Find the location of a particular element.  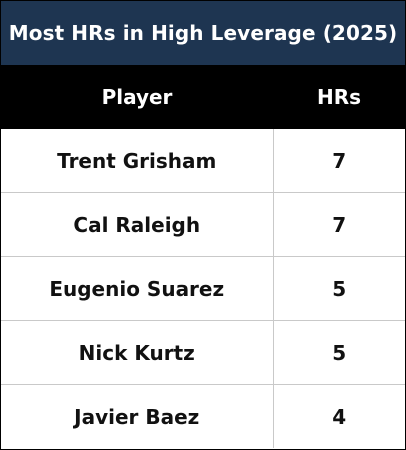

column-header-hrs: HRs is located at coordinates (339, 97).